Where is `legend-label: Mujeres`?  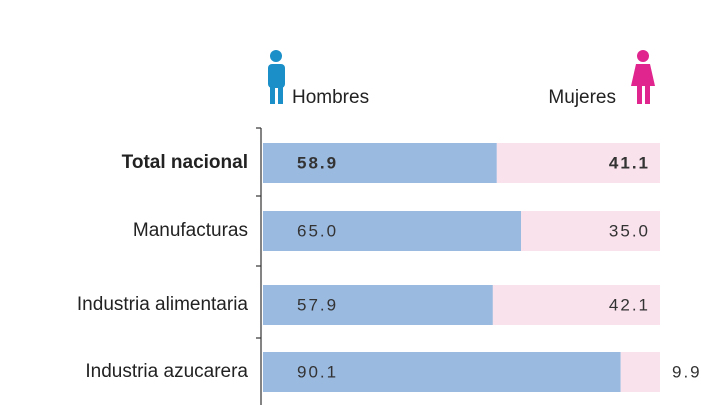 legend-label: Mujeres is located at coordinates (582, 97).